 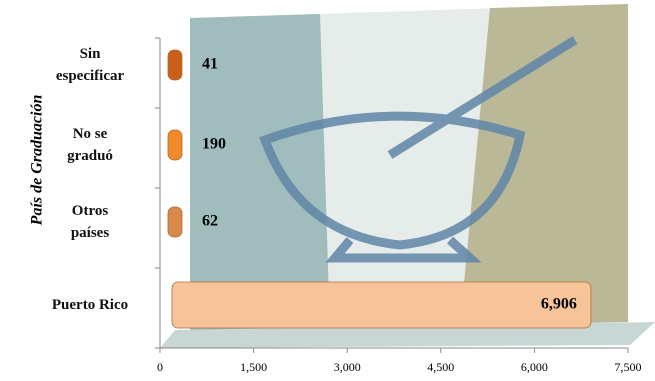 I want to click on category-label: Sin especificar, so click(x=90, y=65).